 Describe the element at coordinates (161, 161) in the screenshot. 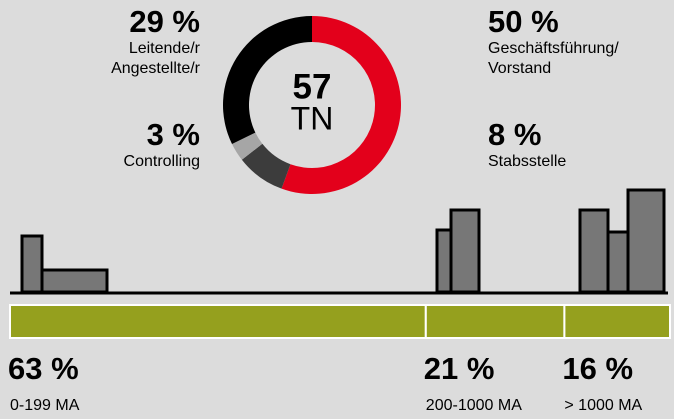

I see `category-label: Controlling` at that location.